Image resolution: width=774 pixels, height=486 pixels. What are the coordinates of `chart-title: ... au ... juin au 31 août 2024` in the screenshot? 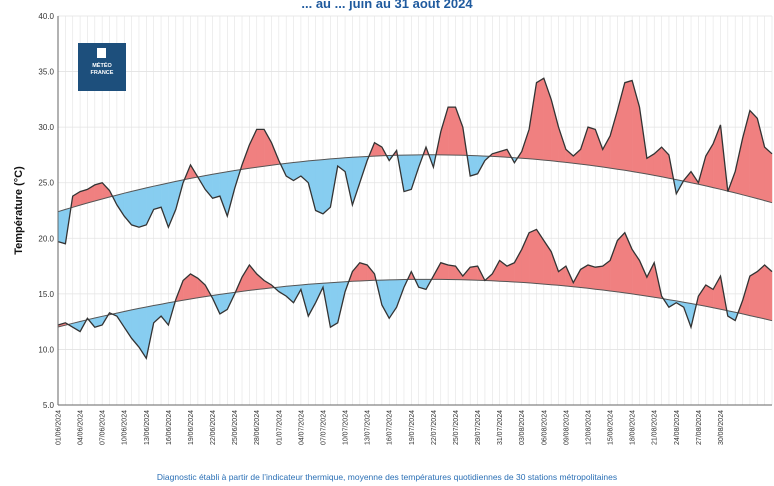 It's located at (387, 5).